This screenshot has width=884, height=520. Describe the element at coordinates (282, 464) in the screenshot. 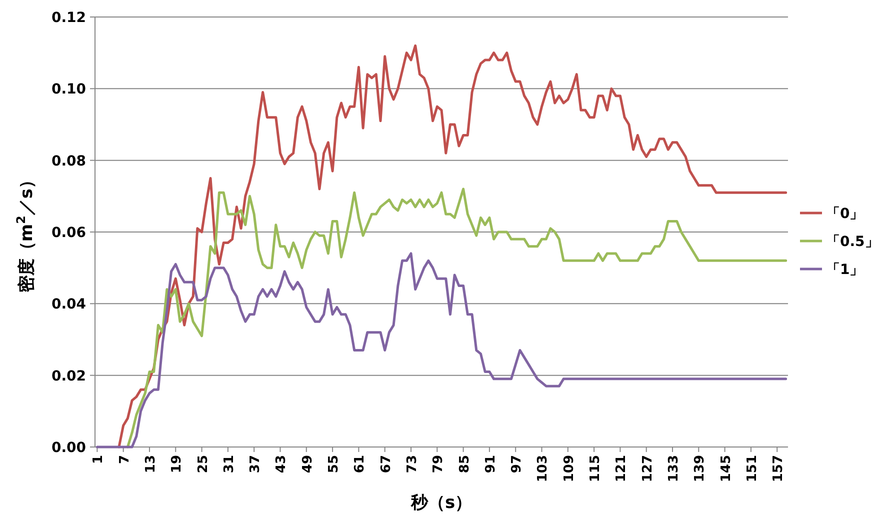

I see `x-tick-label: 43` at that location.